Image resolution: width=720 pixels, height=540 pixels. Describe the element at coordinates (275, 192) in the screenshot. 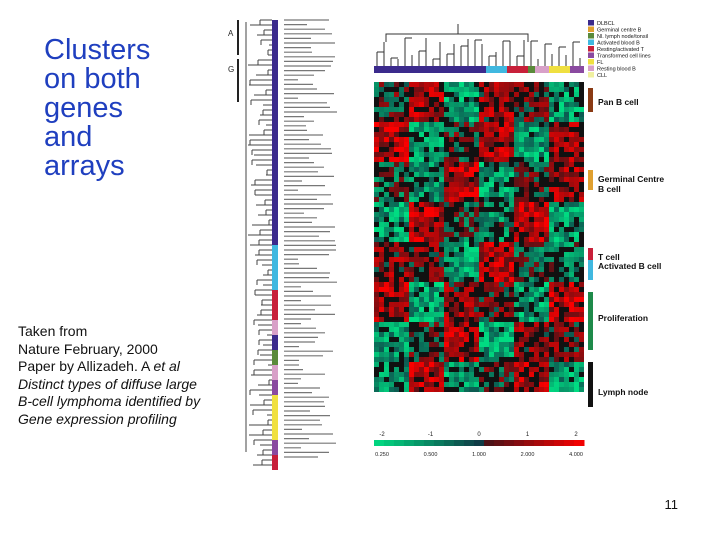

I see `array-type-cell` at that location.